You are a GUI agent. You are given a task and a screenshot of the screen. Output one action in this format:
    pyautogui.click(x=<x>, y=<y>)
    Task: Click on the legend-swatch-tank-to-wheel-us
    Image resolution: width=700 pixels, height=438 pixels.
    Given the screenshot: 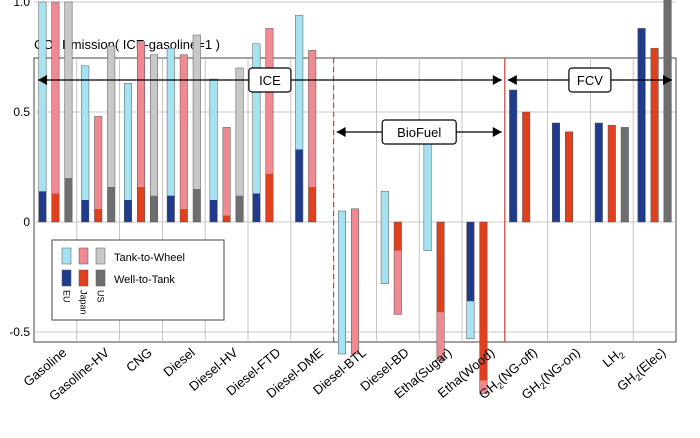 What is the action you would take?
    pyautogui.click(x=100, y=256)
    